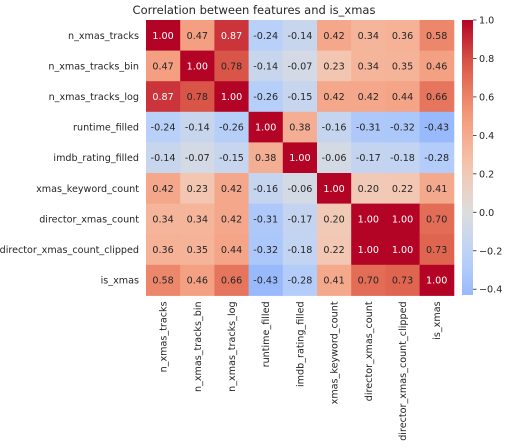  What do you see at coordinates (486, 21) in the screenshot?
I see `colorbar-tick-label: 1.0` at bounding box center [486, 21].